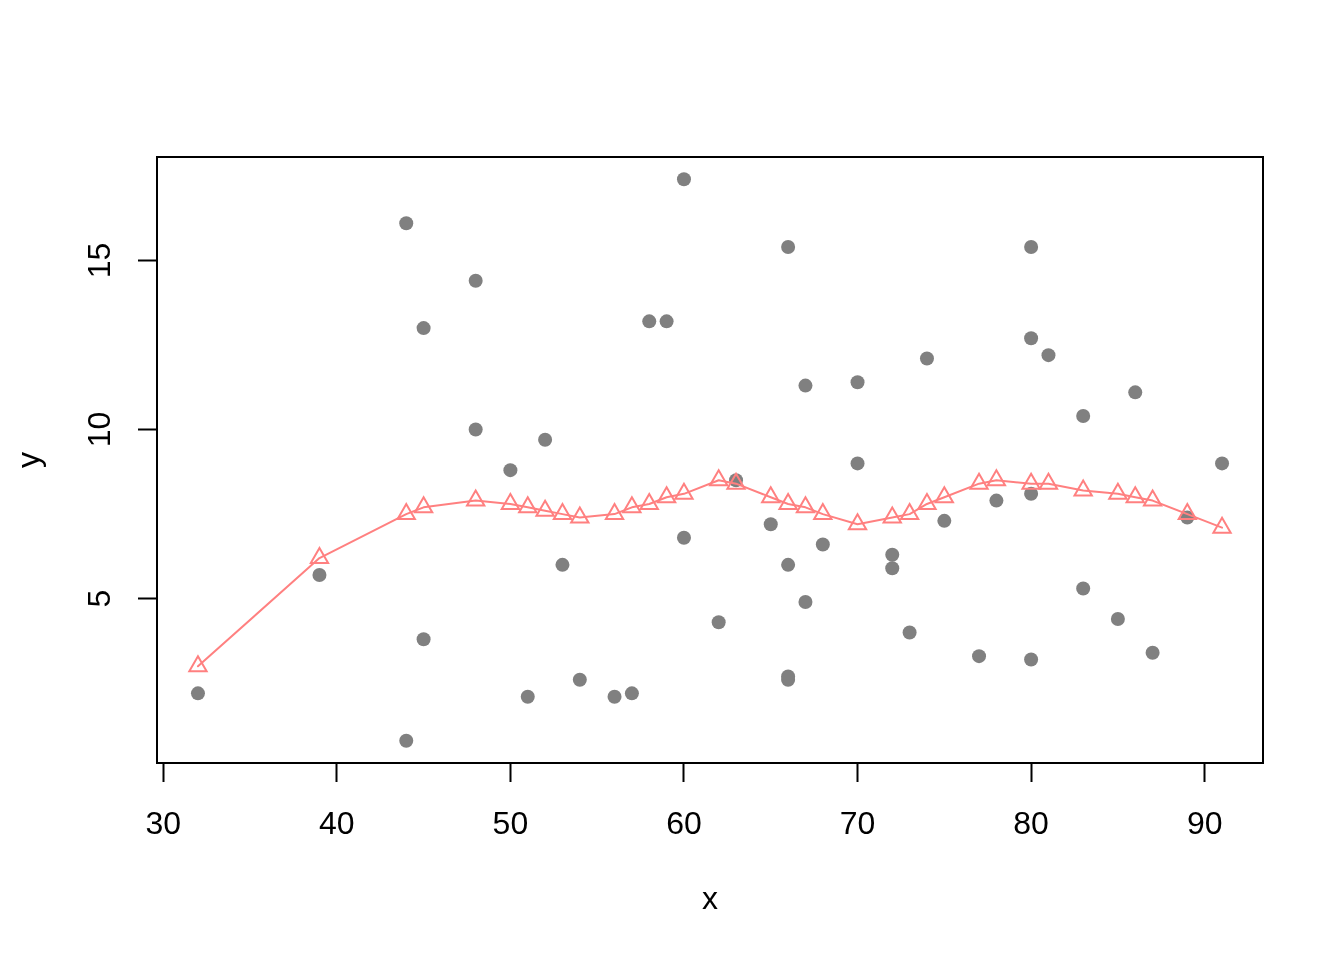  What do you see at coordinates (1031, 823) in the screenshot?
I see `x-tick-label: 80` at bounding box center [1031, 823].